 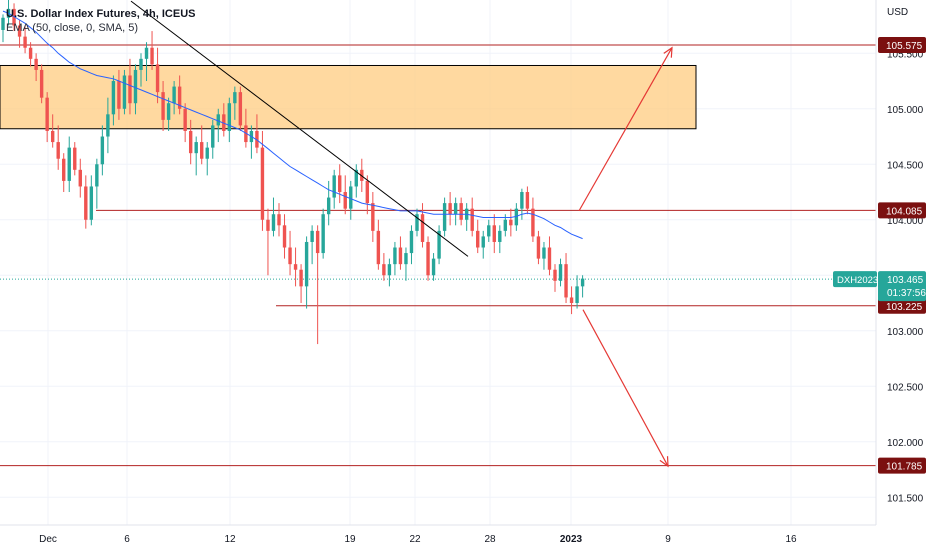 What do you see at coordinates (664, 462) in the screenshot?
I see `projection-down-arrow-head` at bounding box center [664, 462].